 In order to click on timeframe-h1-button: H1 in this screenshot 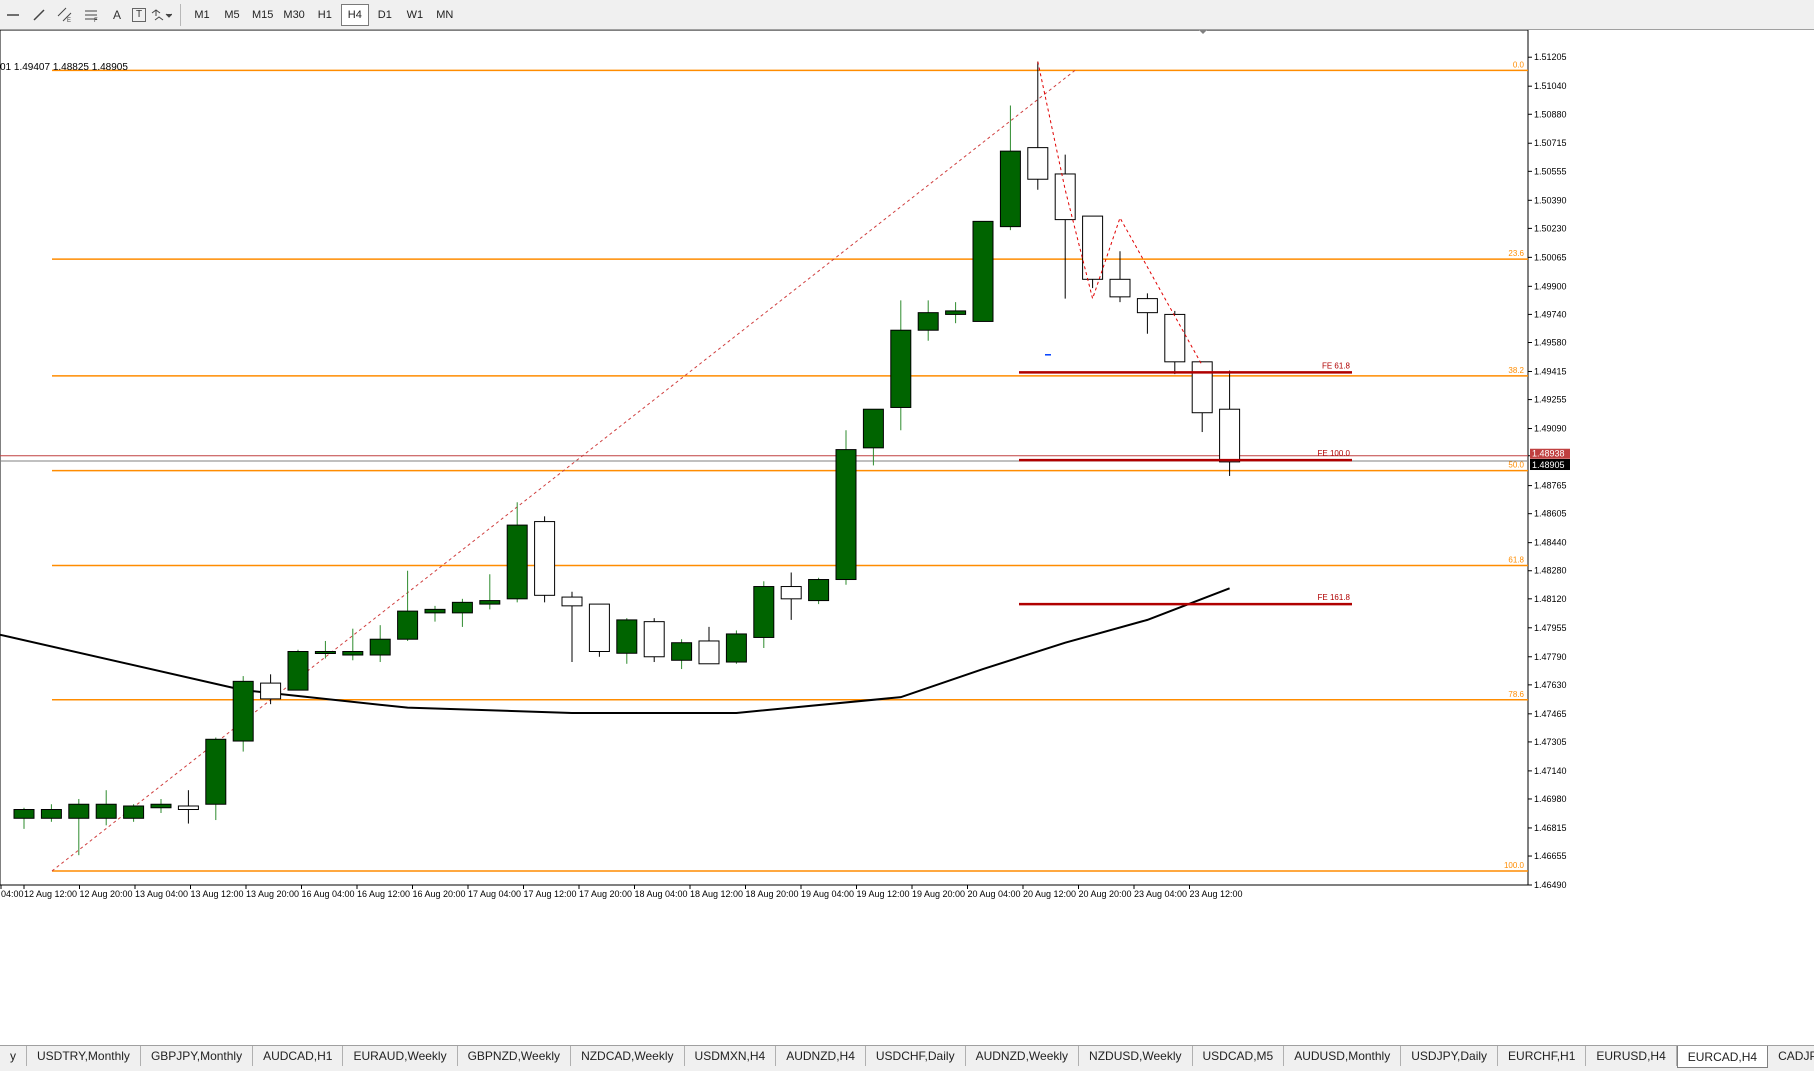, I will do `click(324, 14)`.